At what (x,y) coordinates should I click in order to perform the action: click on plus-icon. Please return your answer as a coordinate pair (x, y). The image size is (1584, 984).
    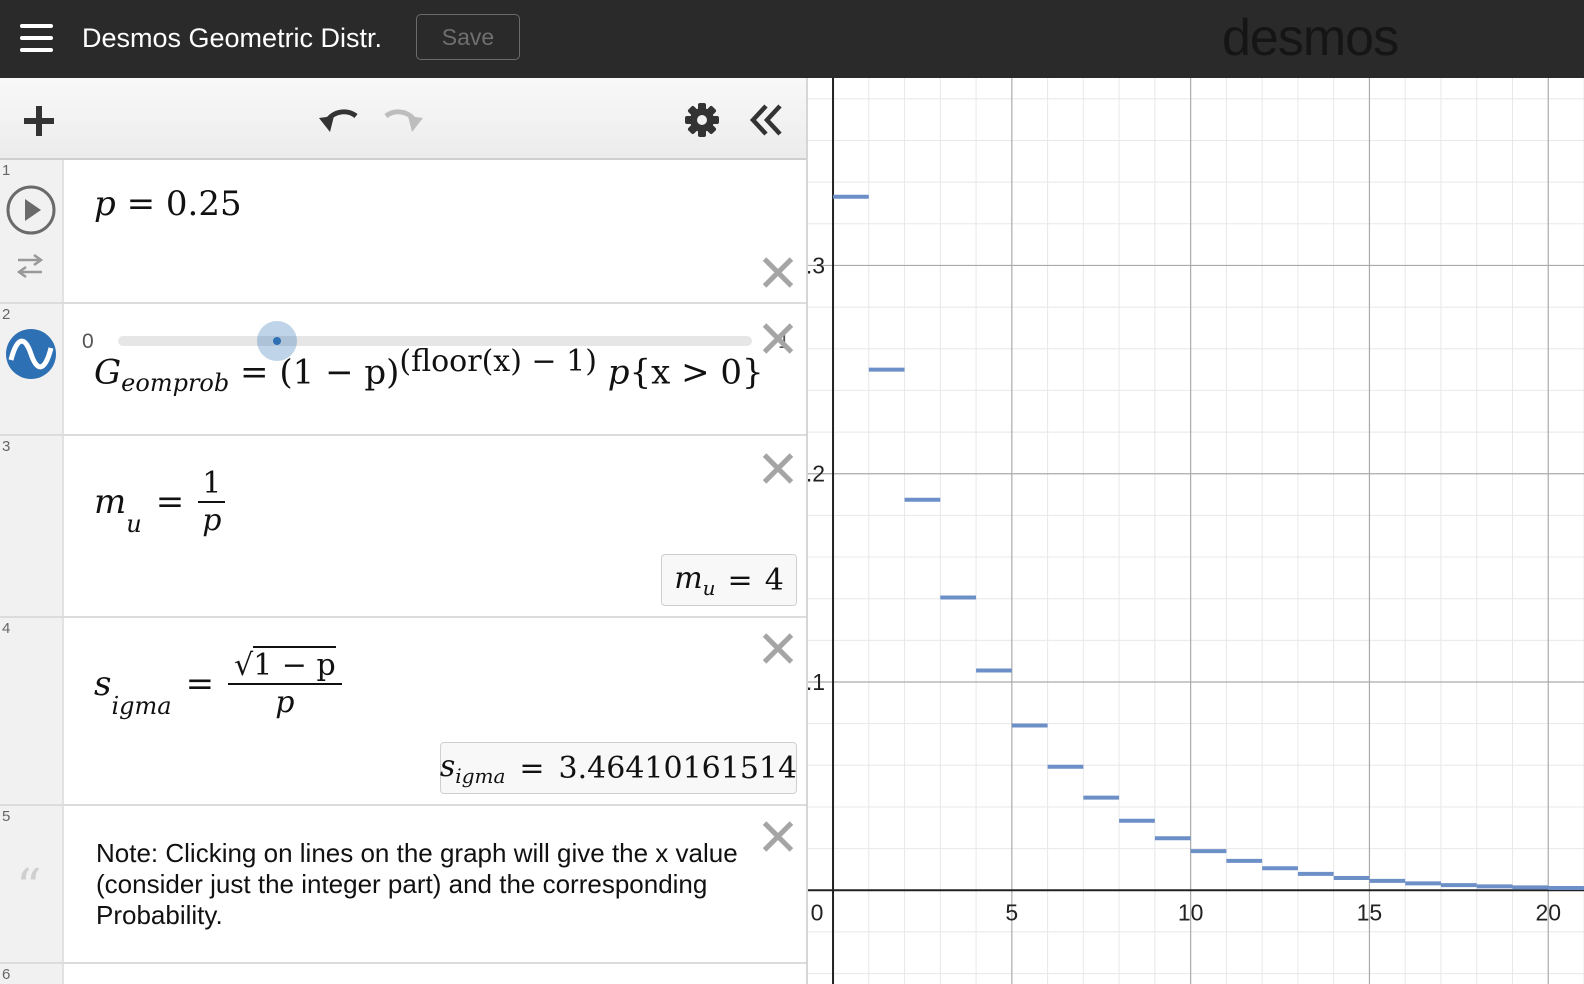
    Looking at the image, I should click on (39, 121).